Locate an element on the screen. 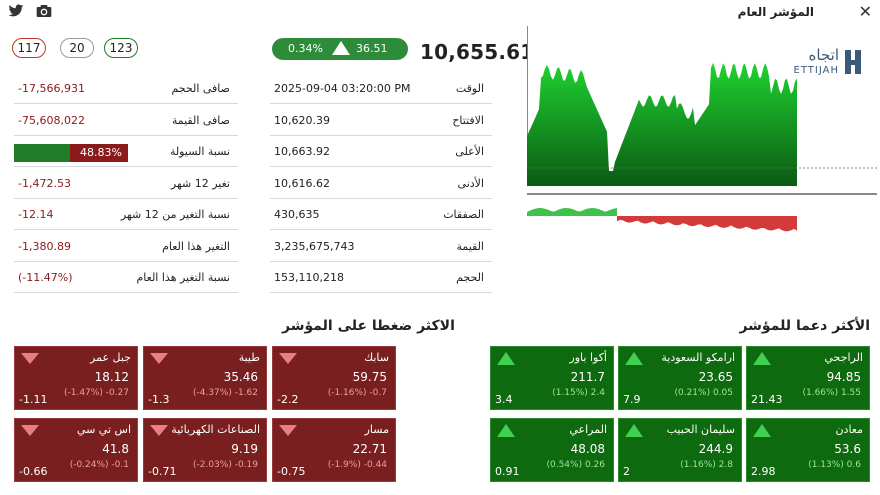 Image resolution: width=880 pixels, height=495 pixels. index-points: 7.9 is located at coordinates (632, 399).